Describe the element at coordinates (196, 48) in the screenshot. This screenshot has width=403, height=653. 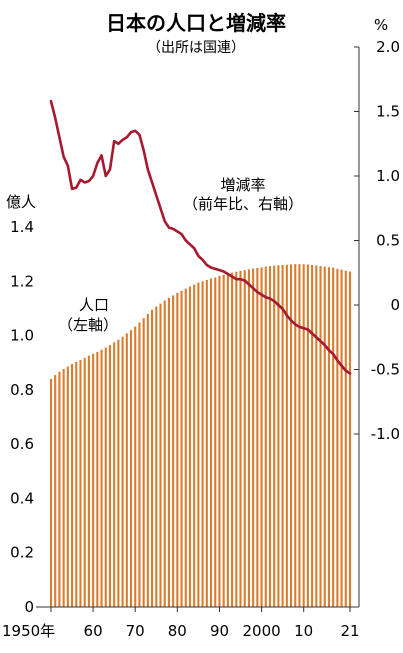
I see `chart-subtitle: （出所は国連）` at that location.